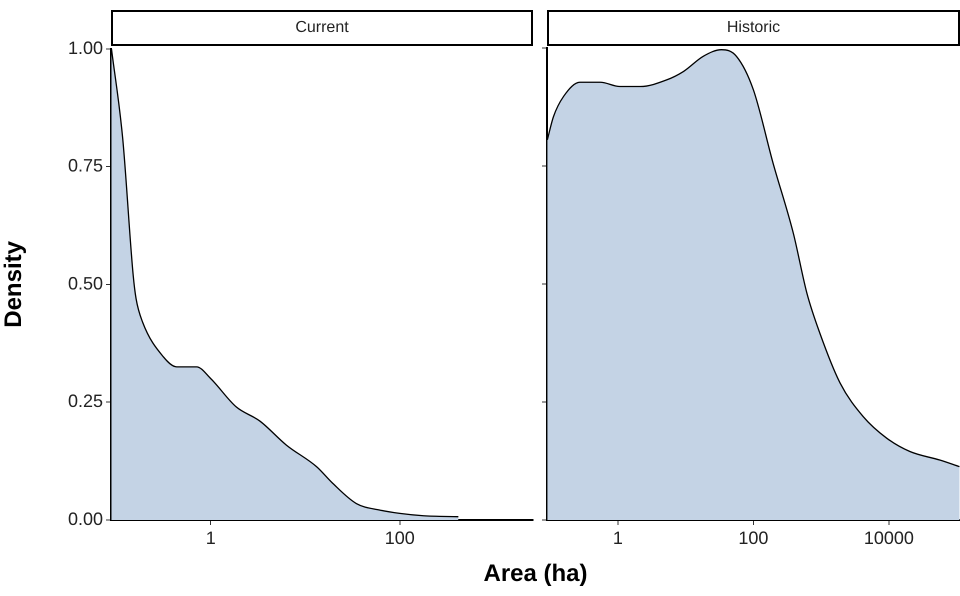 This screenshot has height=596, width=960. Describe the element at coordinates (85, 166) in the screenshot. I see `y-tick-label: 0.75` at that location.